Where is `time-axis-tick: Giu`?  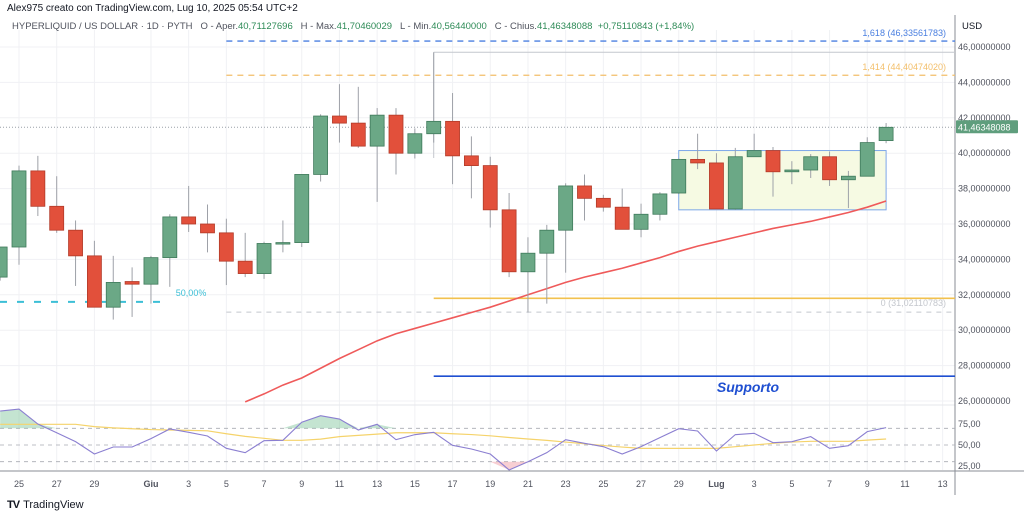 time-axis-tick: Giu is located at coordinates (150, 484).